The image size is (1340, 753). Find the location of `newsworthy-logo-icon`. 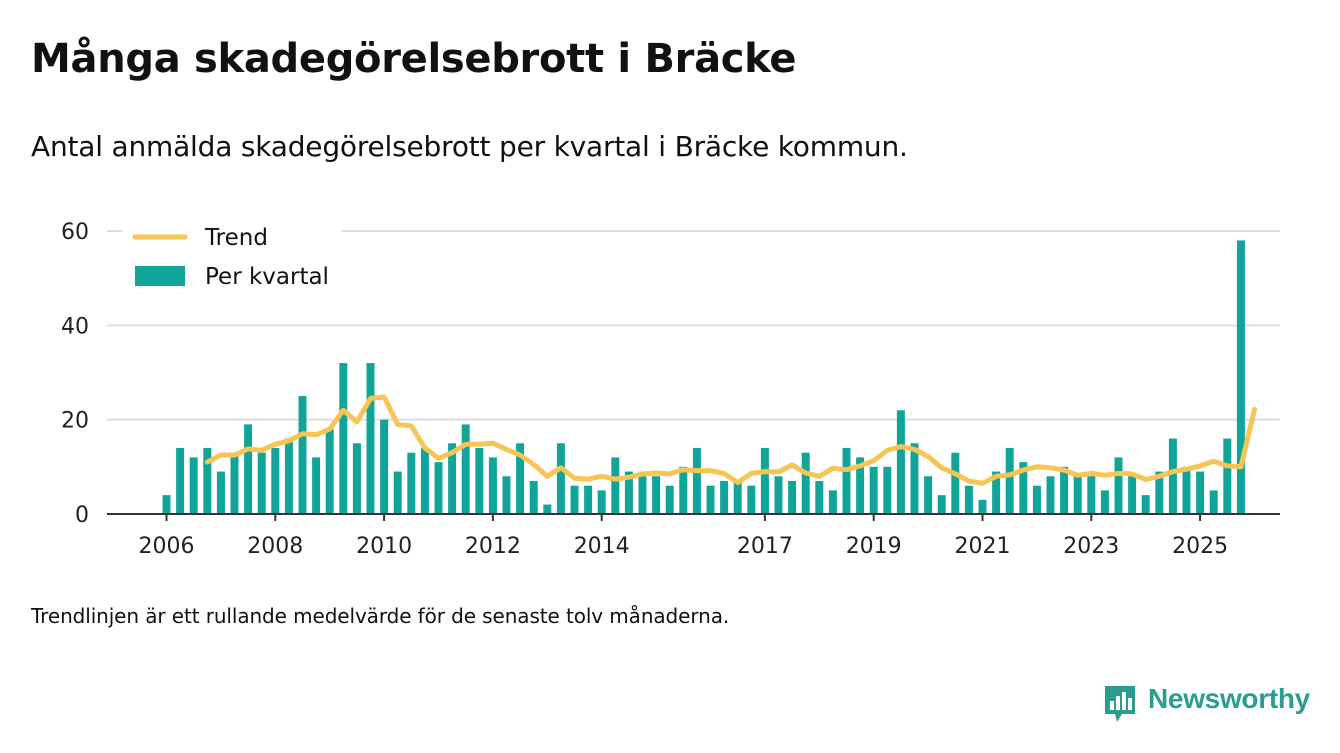

newsworthy-logo-icon is located at coordinates (1120, 704).